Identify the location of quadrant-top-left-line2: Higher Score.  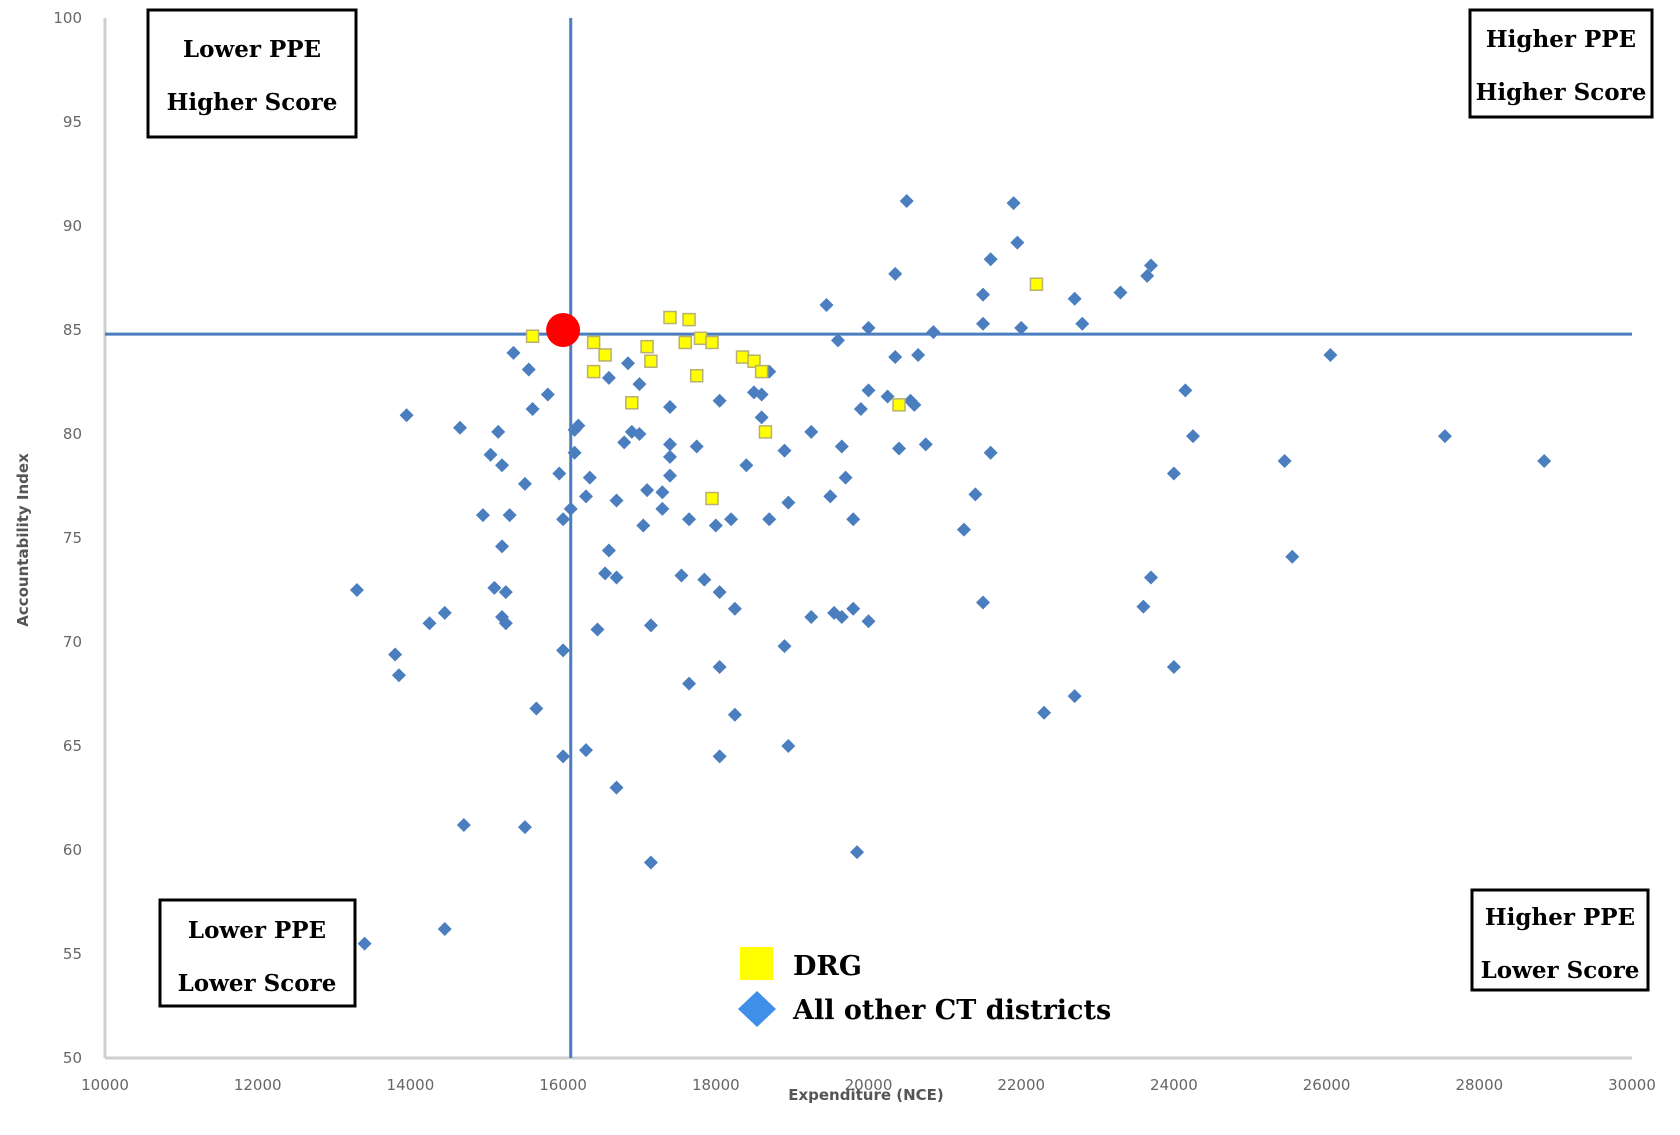
(252, 102).